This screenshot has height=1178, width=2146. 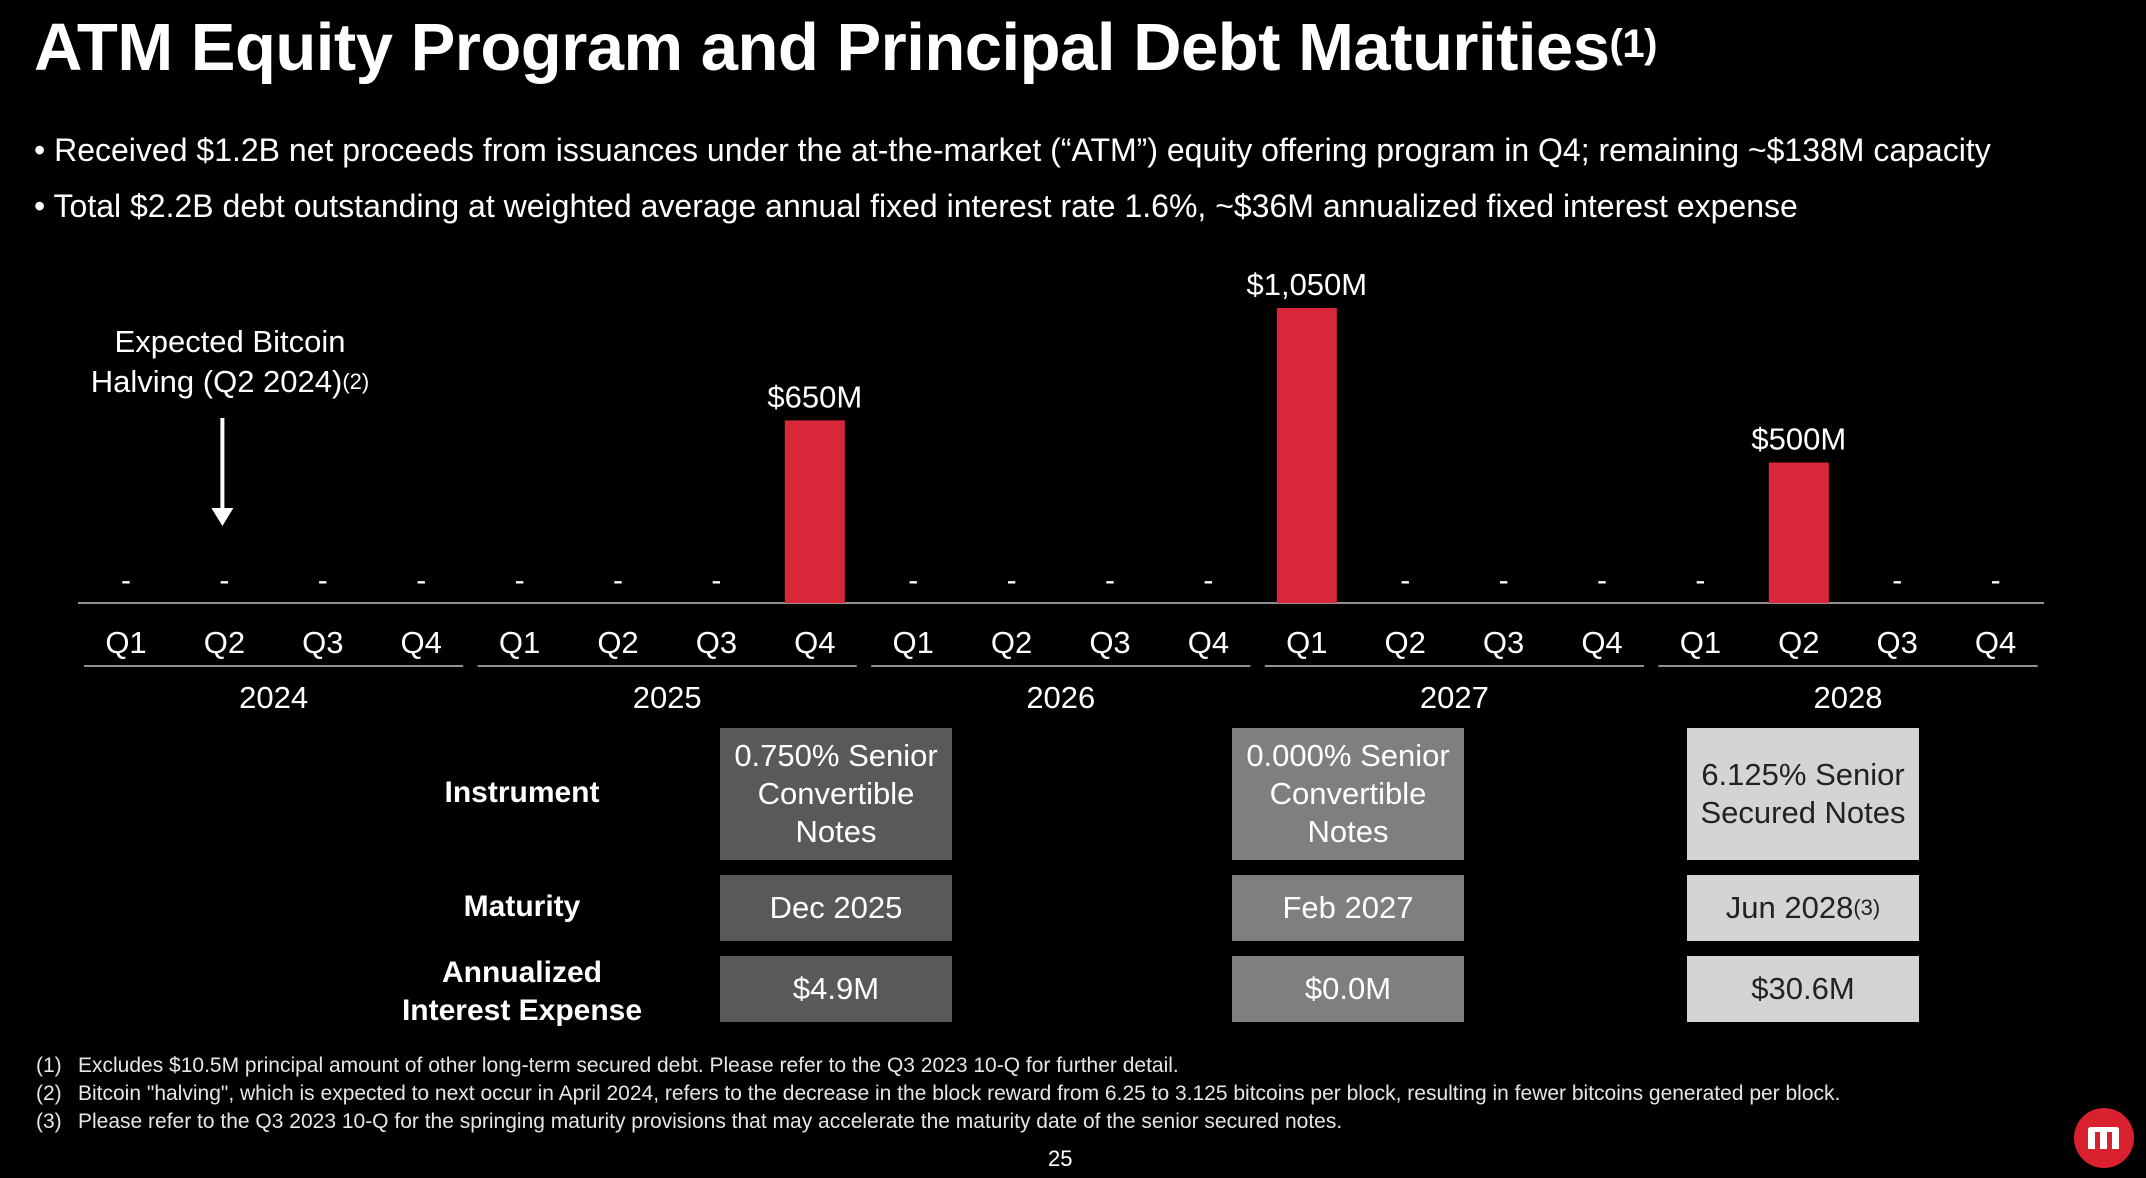 What do you see at coordinates (836, 908) in the screenshot?
I see `maturity-cell: Dec 2025` at bounding box center [836, 908].